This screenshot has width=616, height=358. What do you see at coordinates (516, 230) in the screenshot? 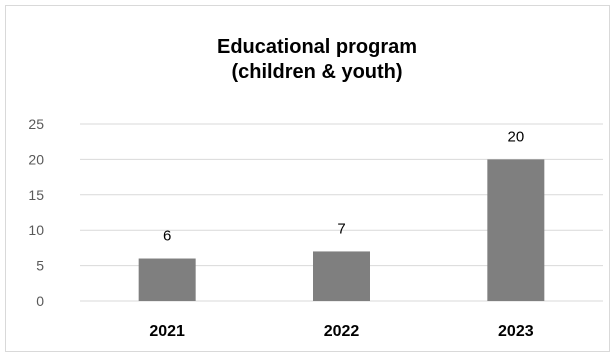
I see `bar-2023` at bounding box center [516, 230].